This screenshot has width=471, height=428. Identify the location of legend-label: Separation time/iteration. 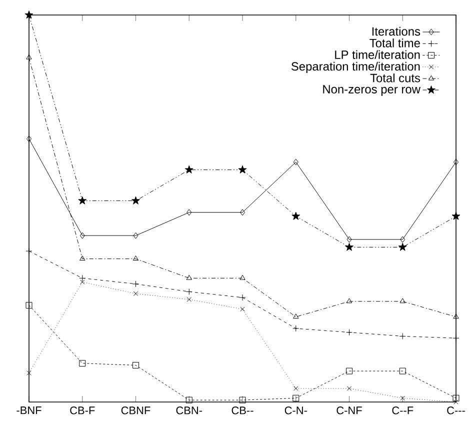
(355, 67).